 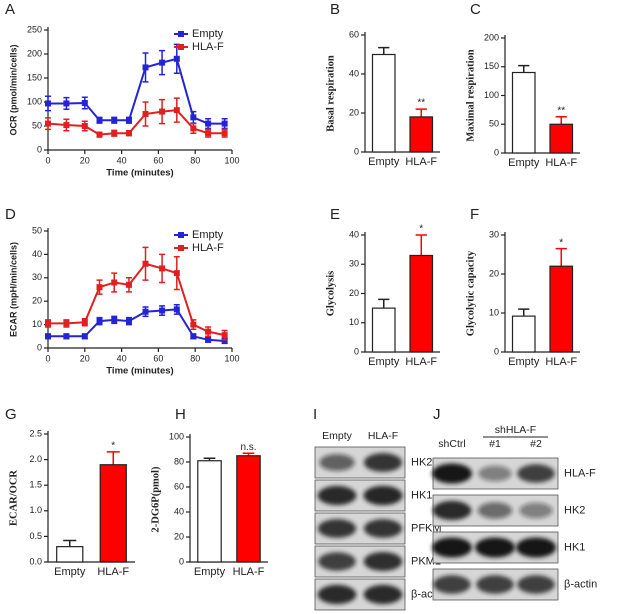 What do you see at coordinates (354, 73) in the screenshot?
I see `y-tick-label: 40` at bounding box center [354, 73].